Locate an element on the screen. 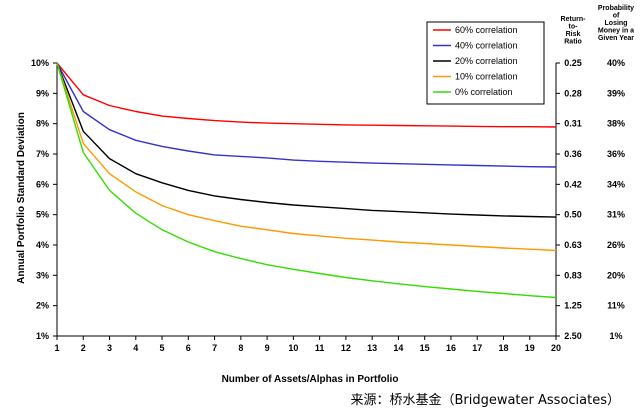  legend-label: 10% correlation is located at coordinates (486, 77).